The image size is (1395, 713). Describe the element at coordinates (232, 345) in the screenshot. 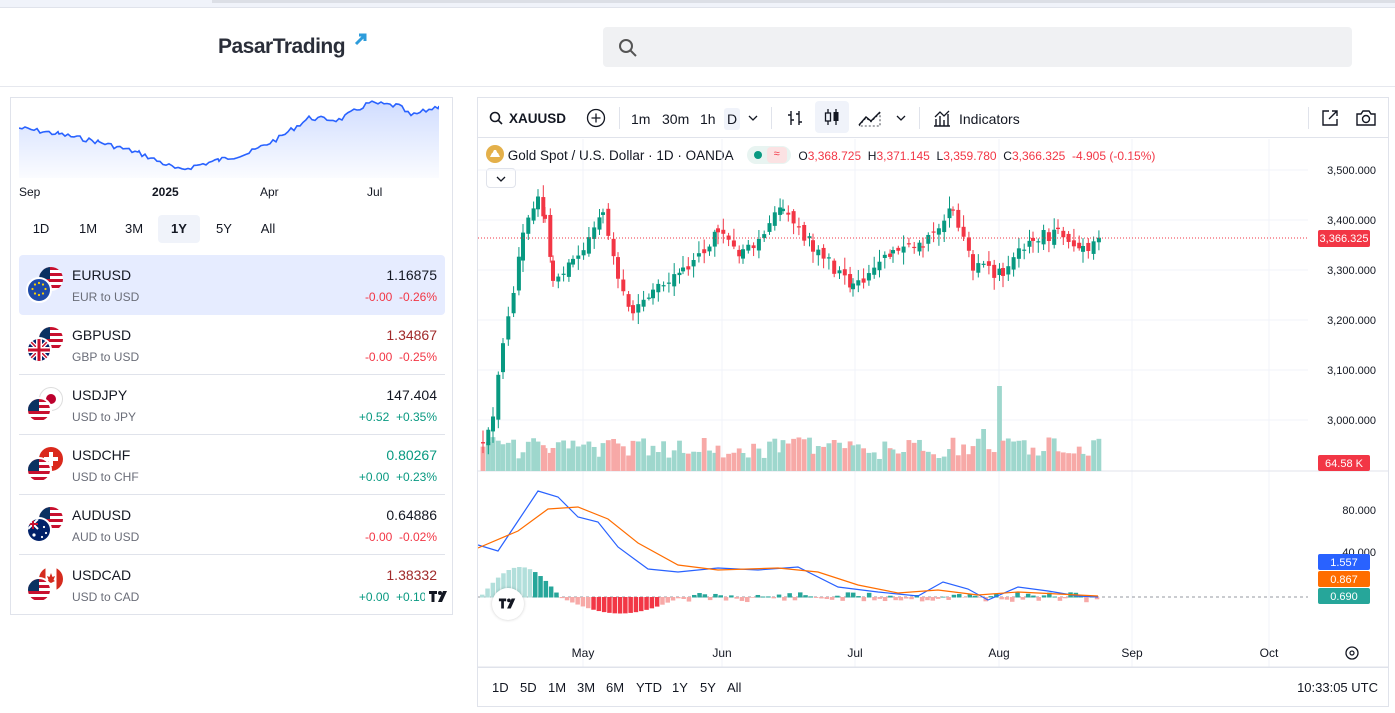

I see `list-item-gbpusd: GBPUSD GBP to USD 1.34867 -0.00 -0.25%` at that location.